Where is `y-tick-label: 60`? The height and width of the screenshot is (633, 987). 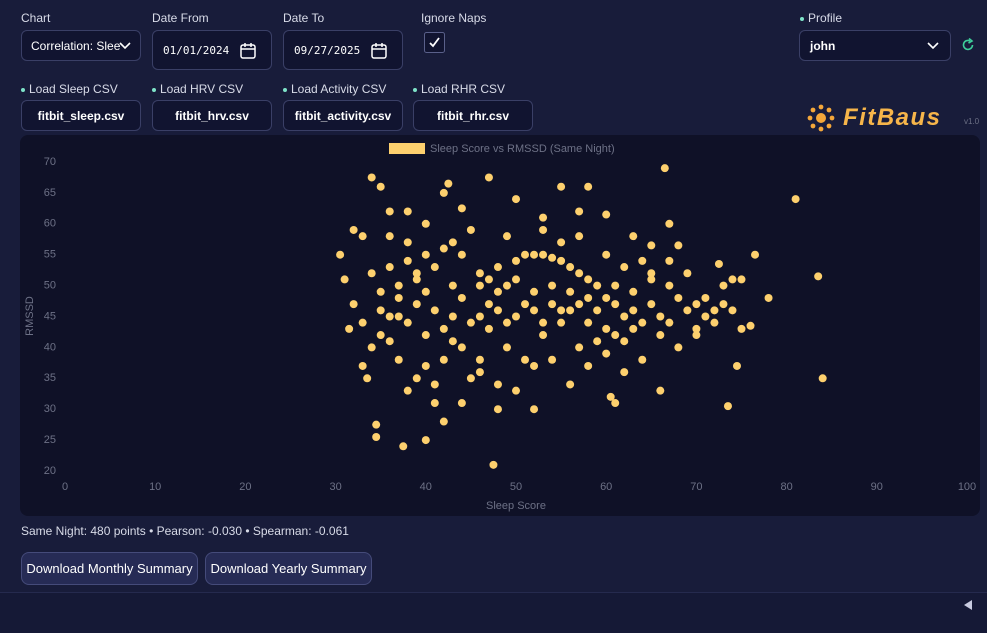
y-tick-label: 60 is located at coordinates (50, 224).